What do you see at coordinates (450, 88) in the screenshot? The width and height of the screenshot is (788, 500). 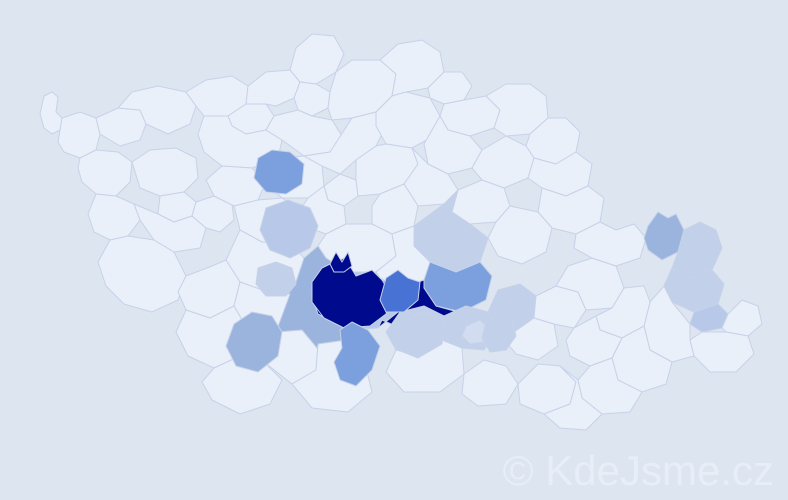 I see `district-jablonec` at bounding box center [450, 88].